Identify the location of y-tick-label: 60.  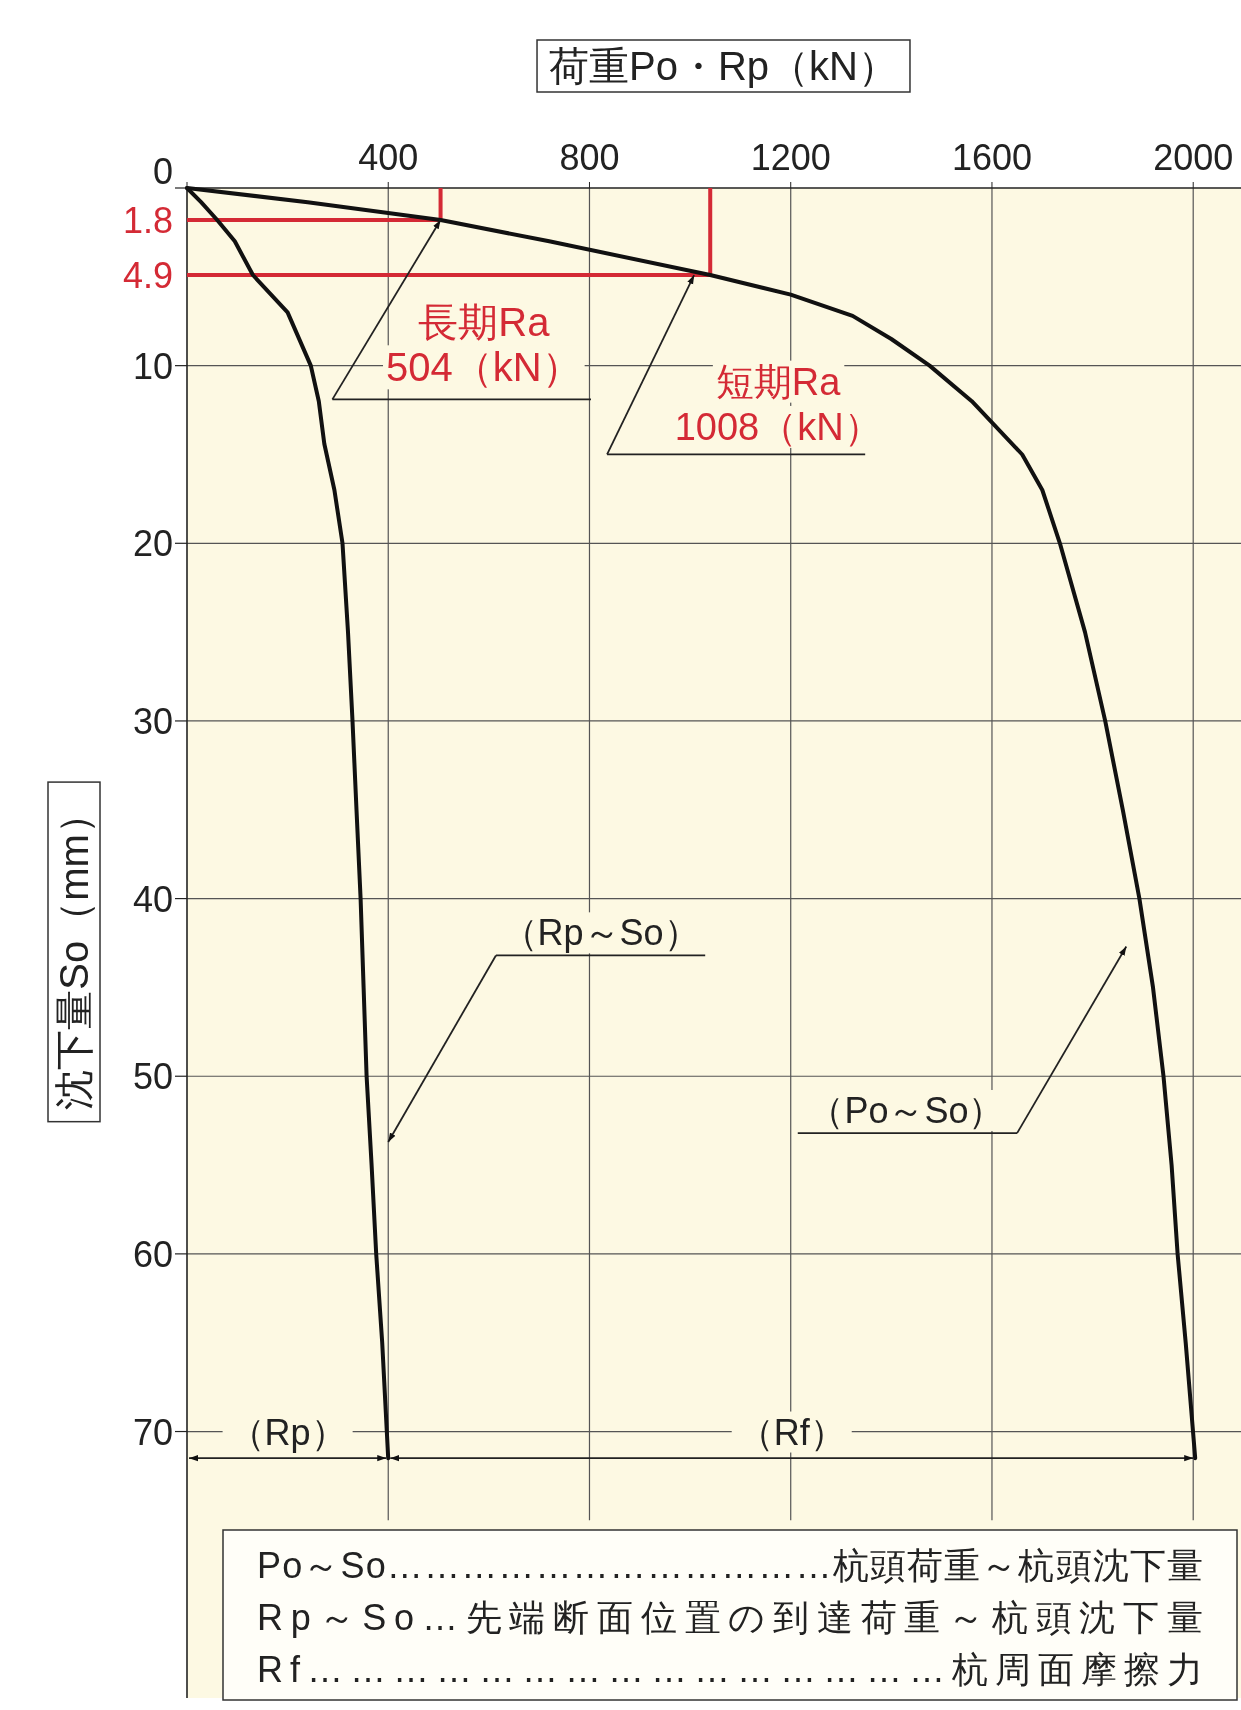
(152, 1254).